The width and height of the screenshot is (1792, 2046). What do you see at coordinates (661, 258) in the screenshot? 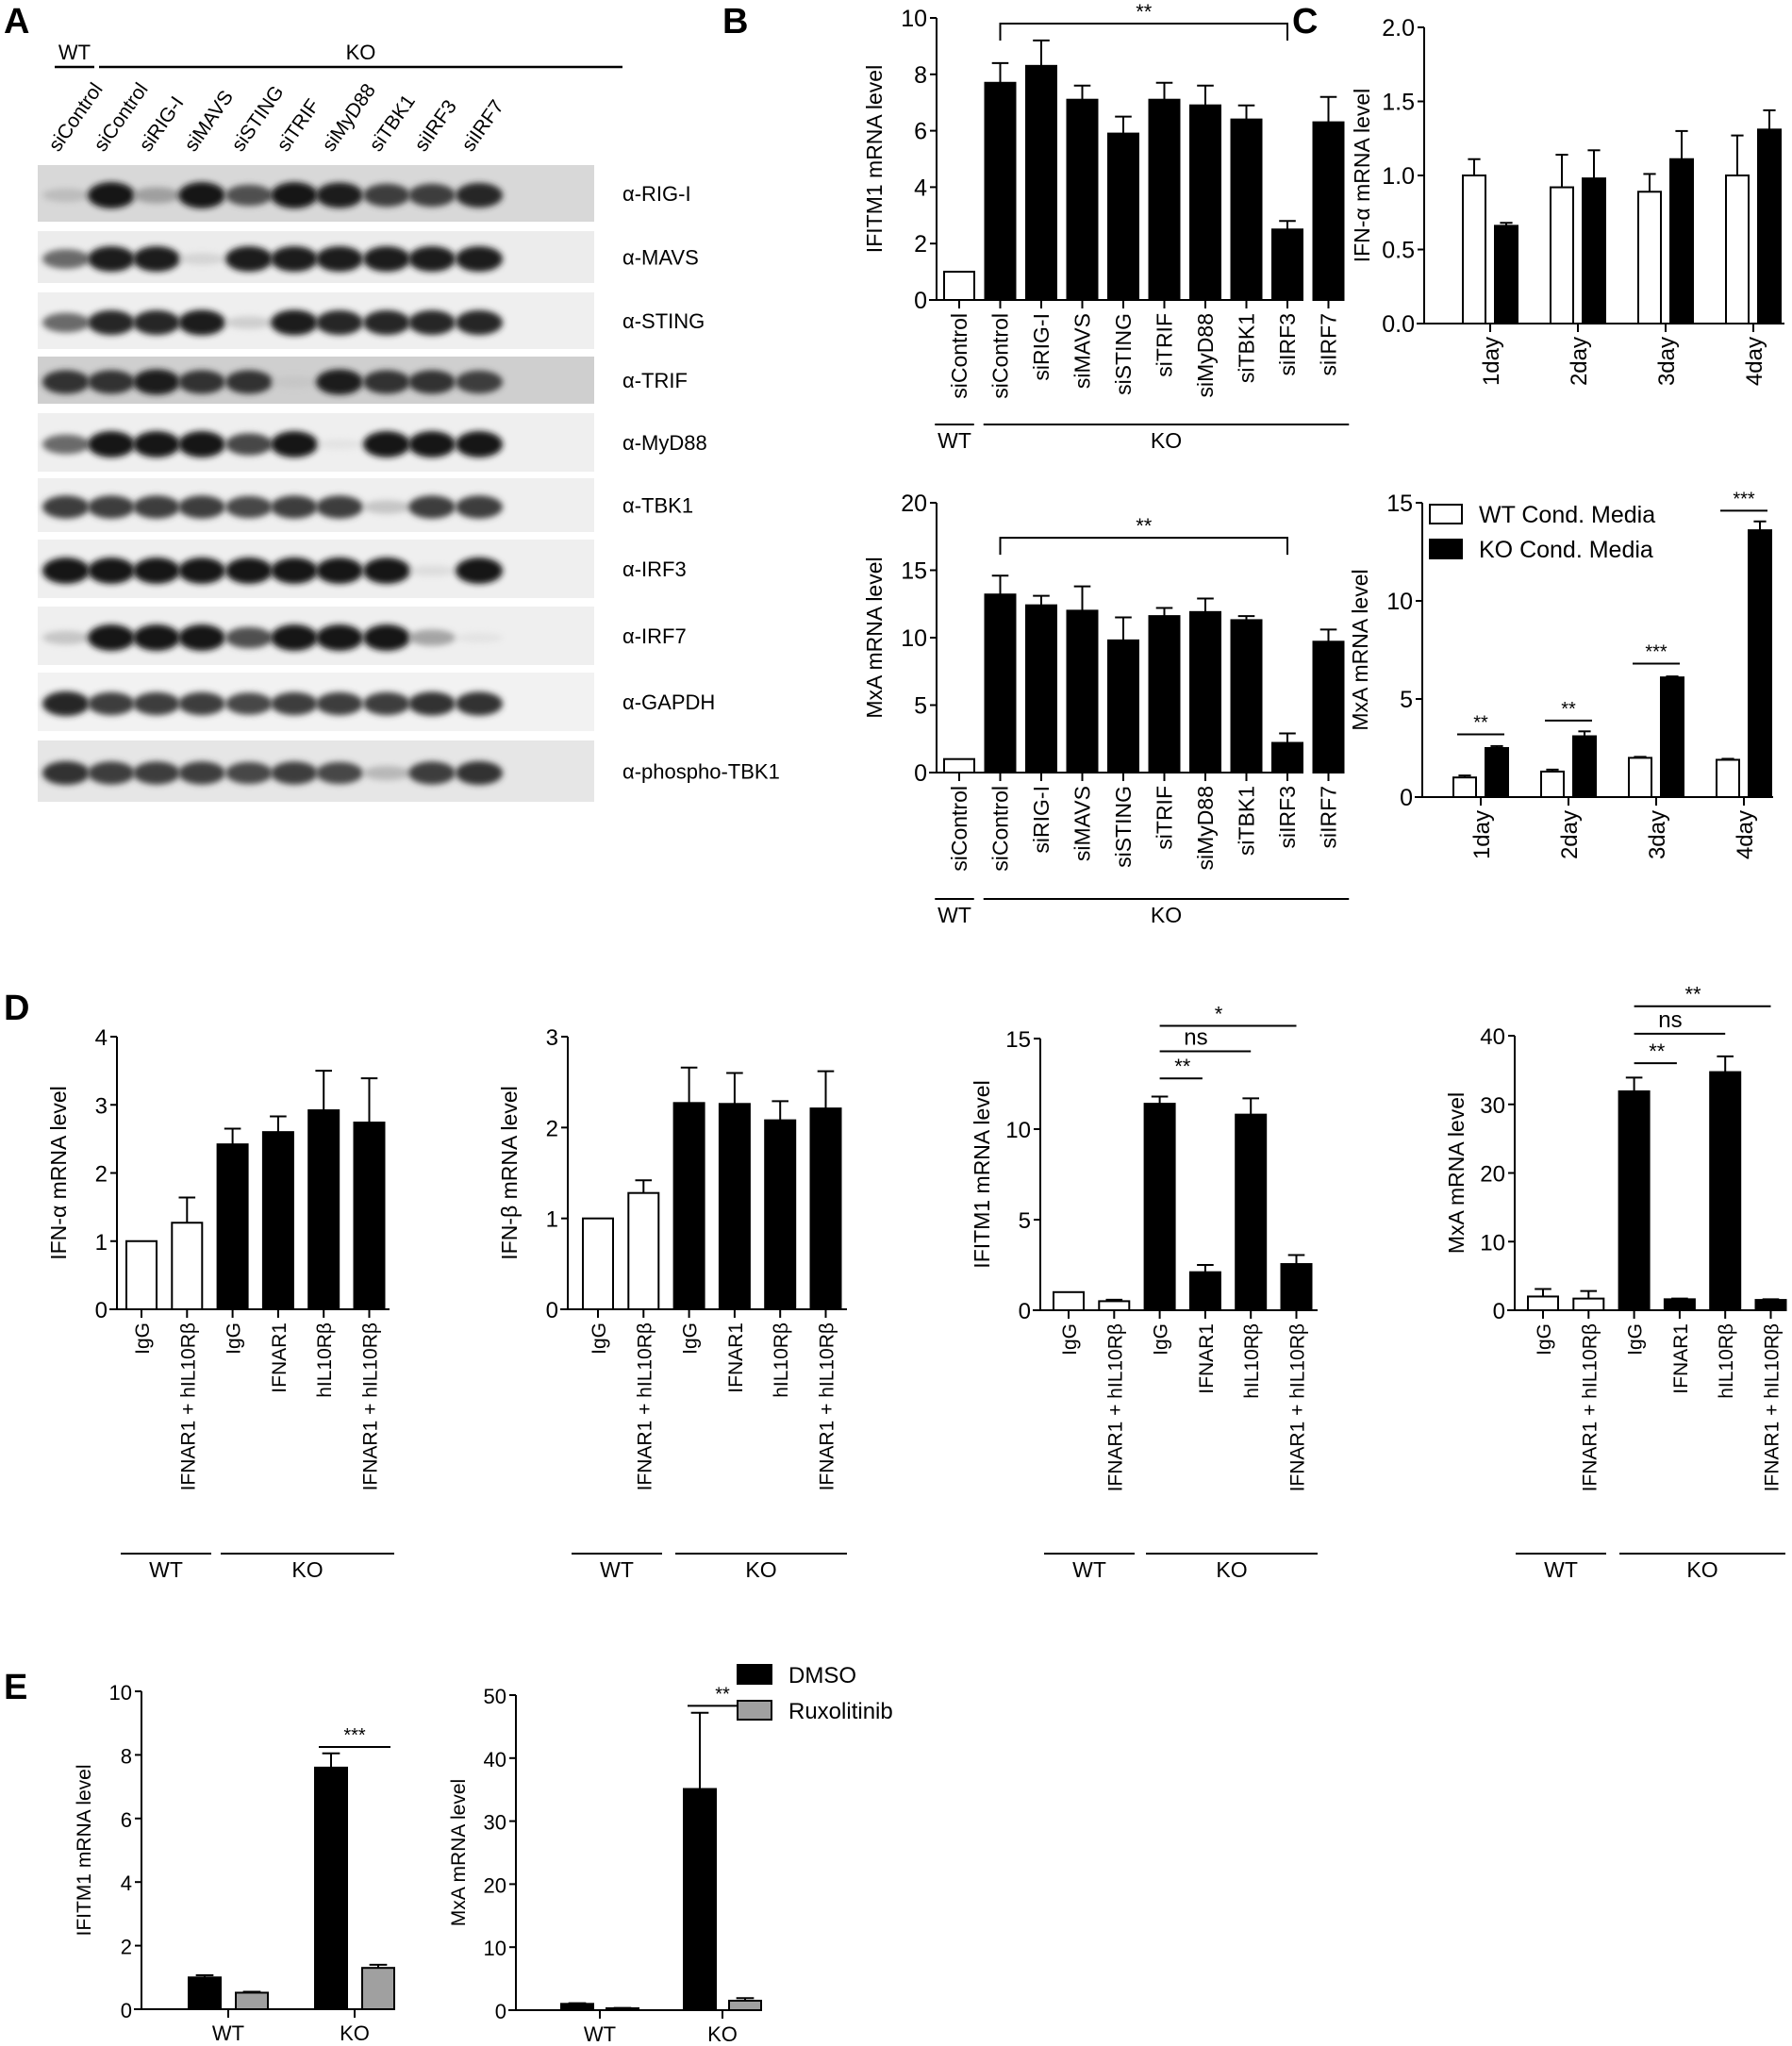
I see `blot-antibody-label: α-MAVS` at bounding box center [661, 258].